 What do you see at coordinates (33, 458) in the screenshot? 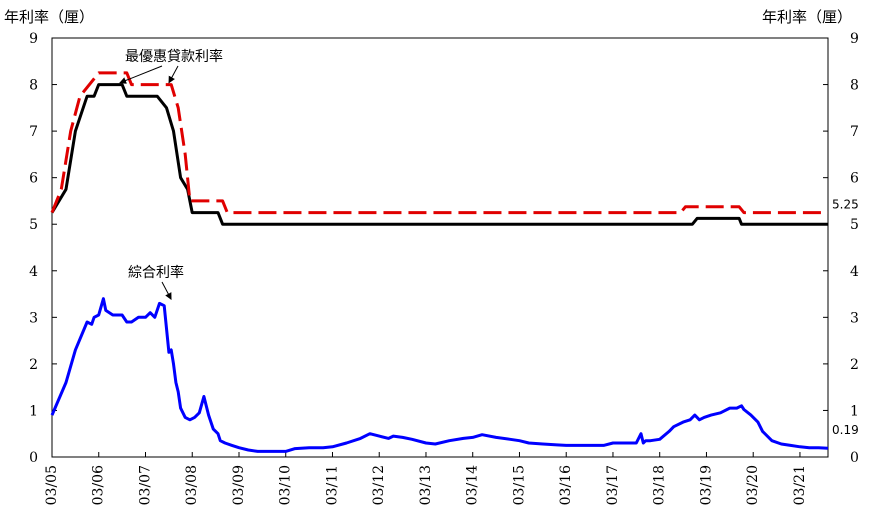
I see `y-tick-label-left: 0` at bounding box center [33, 458].